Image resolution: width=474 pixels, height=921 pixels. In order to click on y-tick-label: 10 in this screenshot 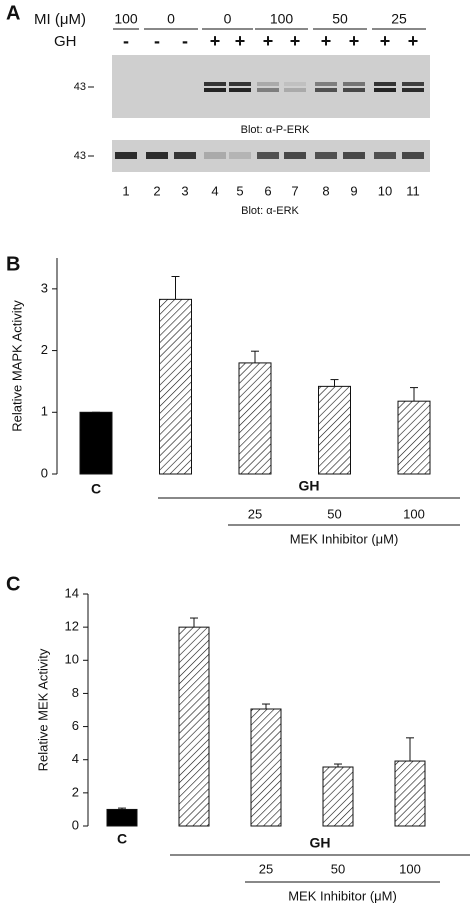, I will do `click(72, 659)`.